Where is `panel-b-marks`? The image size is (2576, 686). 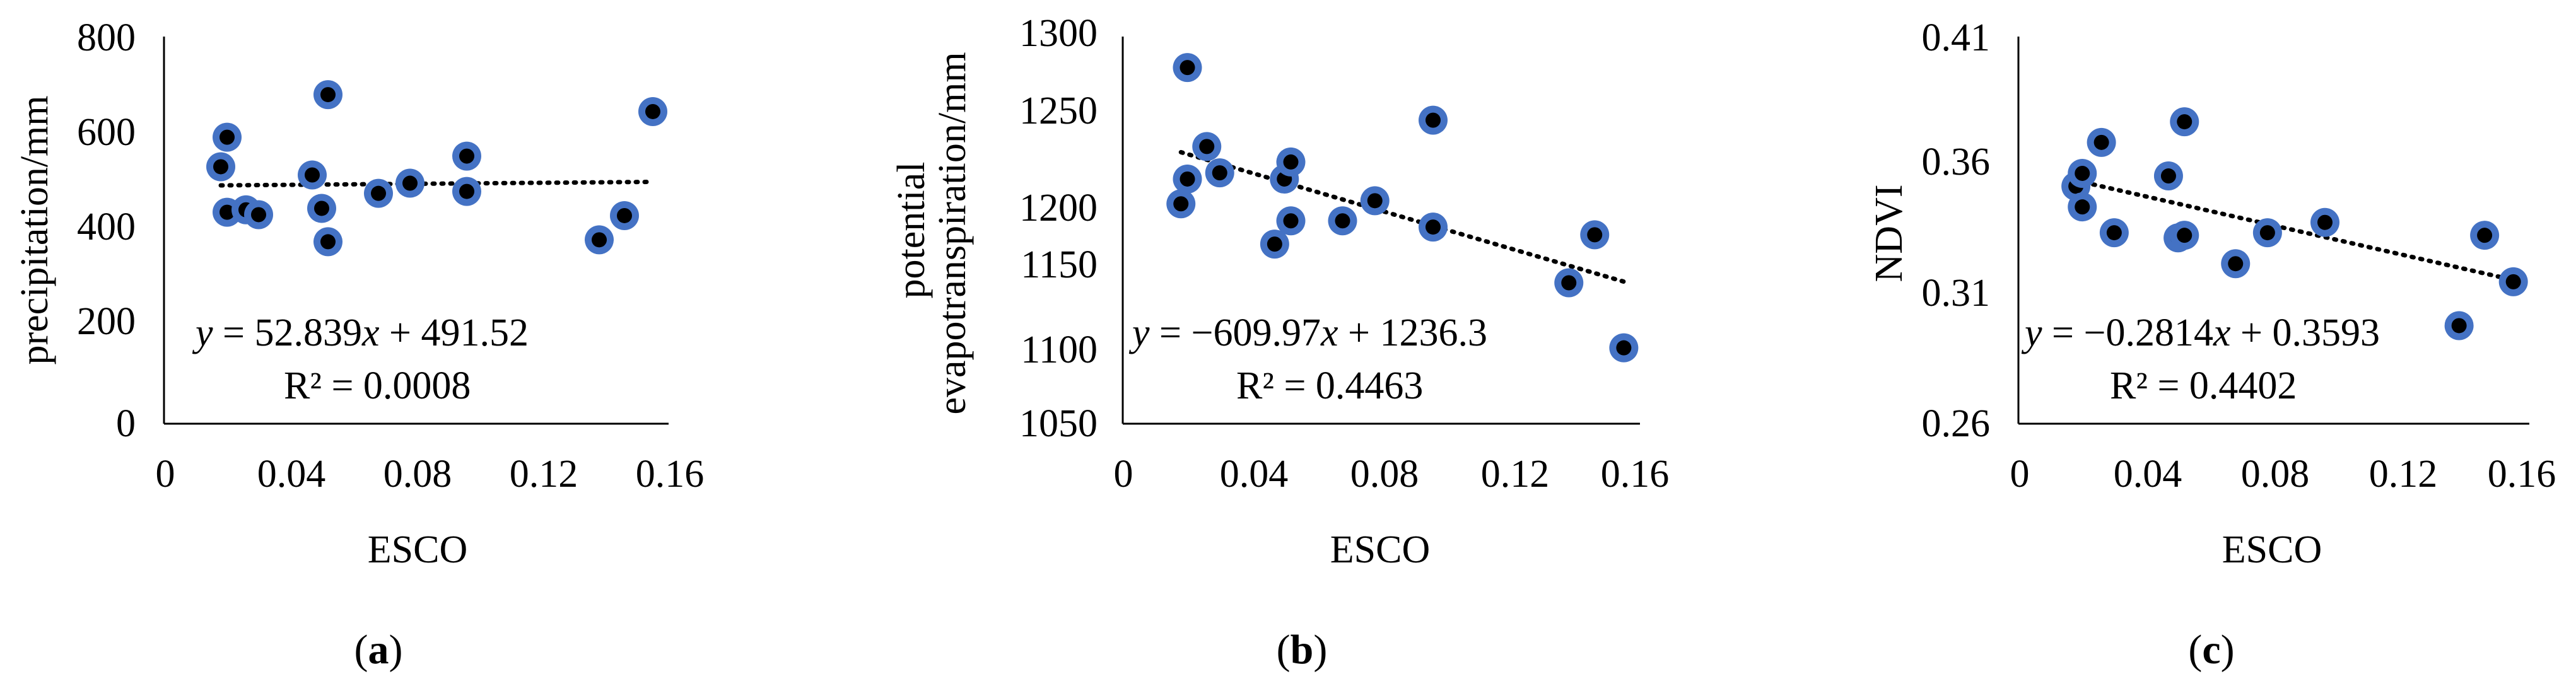 panel-b-marks is located at coordinates (1402, 208).